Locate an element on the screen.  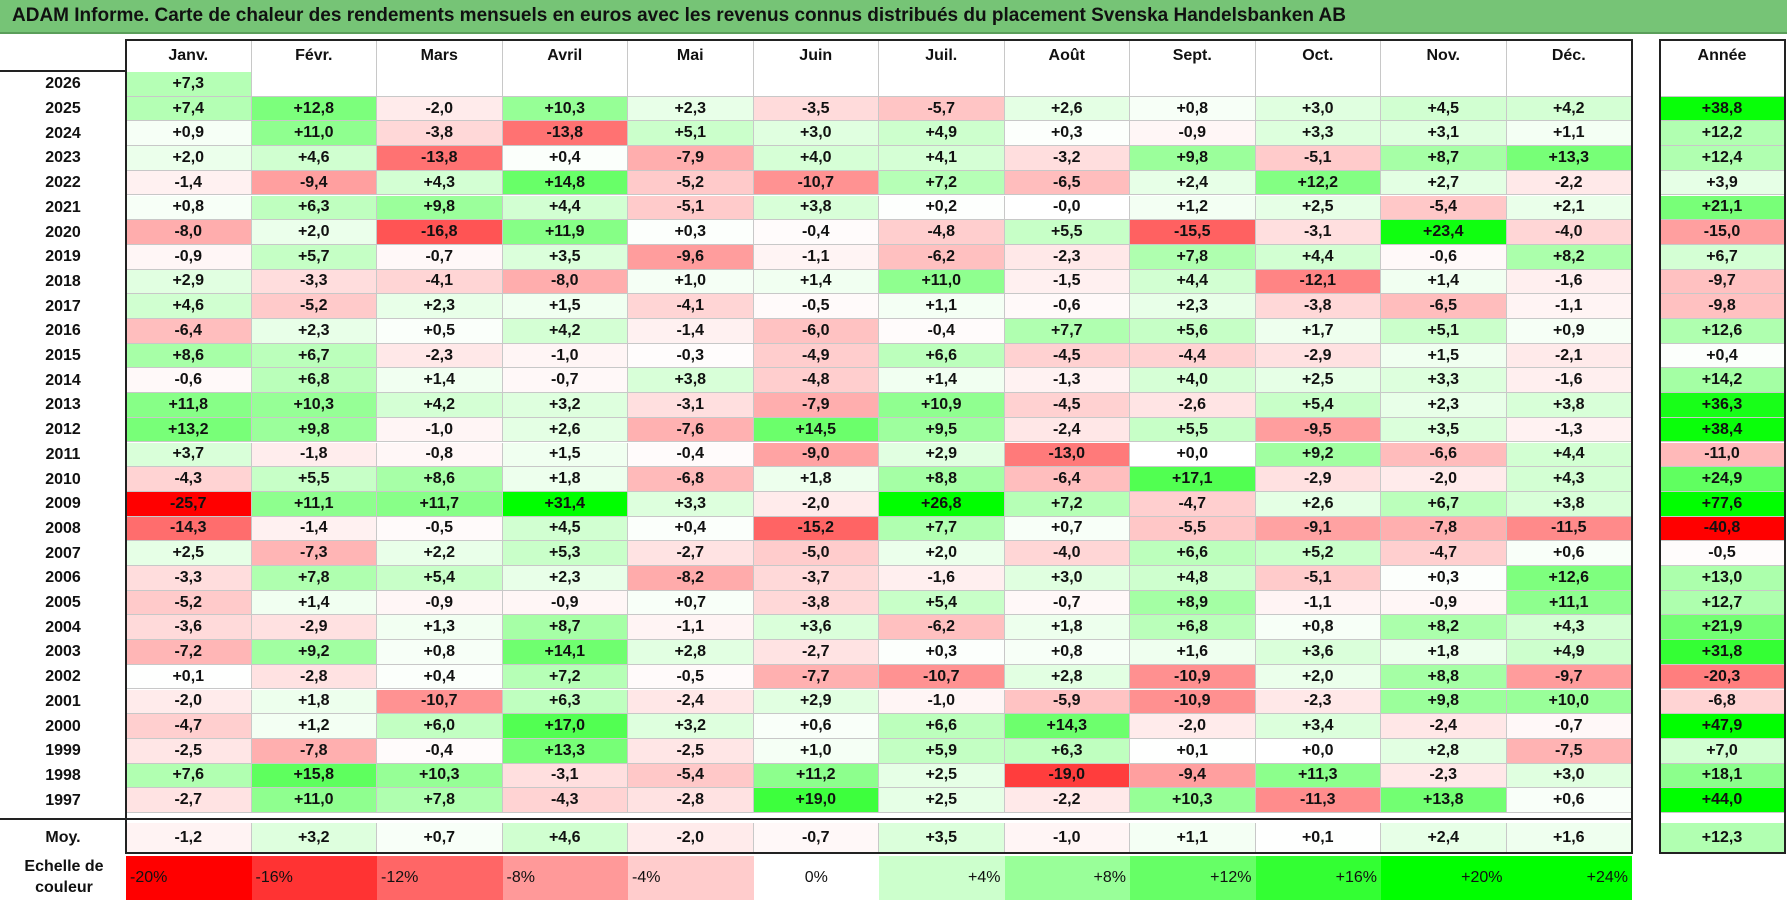
heatmap-cell: +5,9 is located at coordinates (942, 751).